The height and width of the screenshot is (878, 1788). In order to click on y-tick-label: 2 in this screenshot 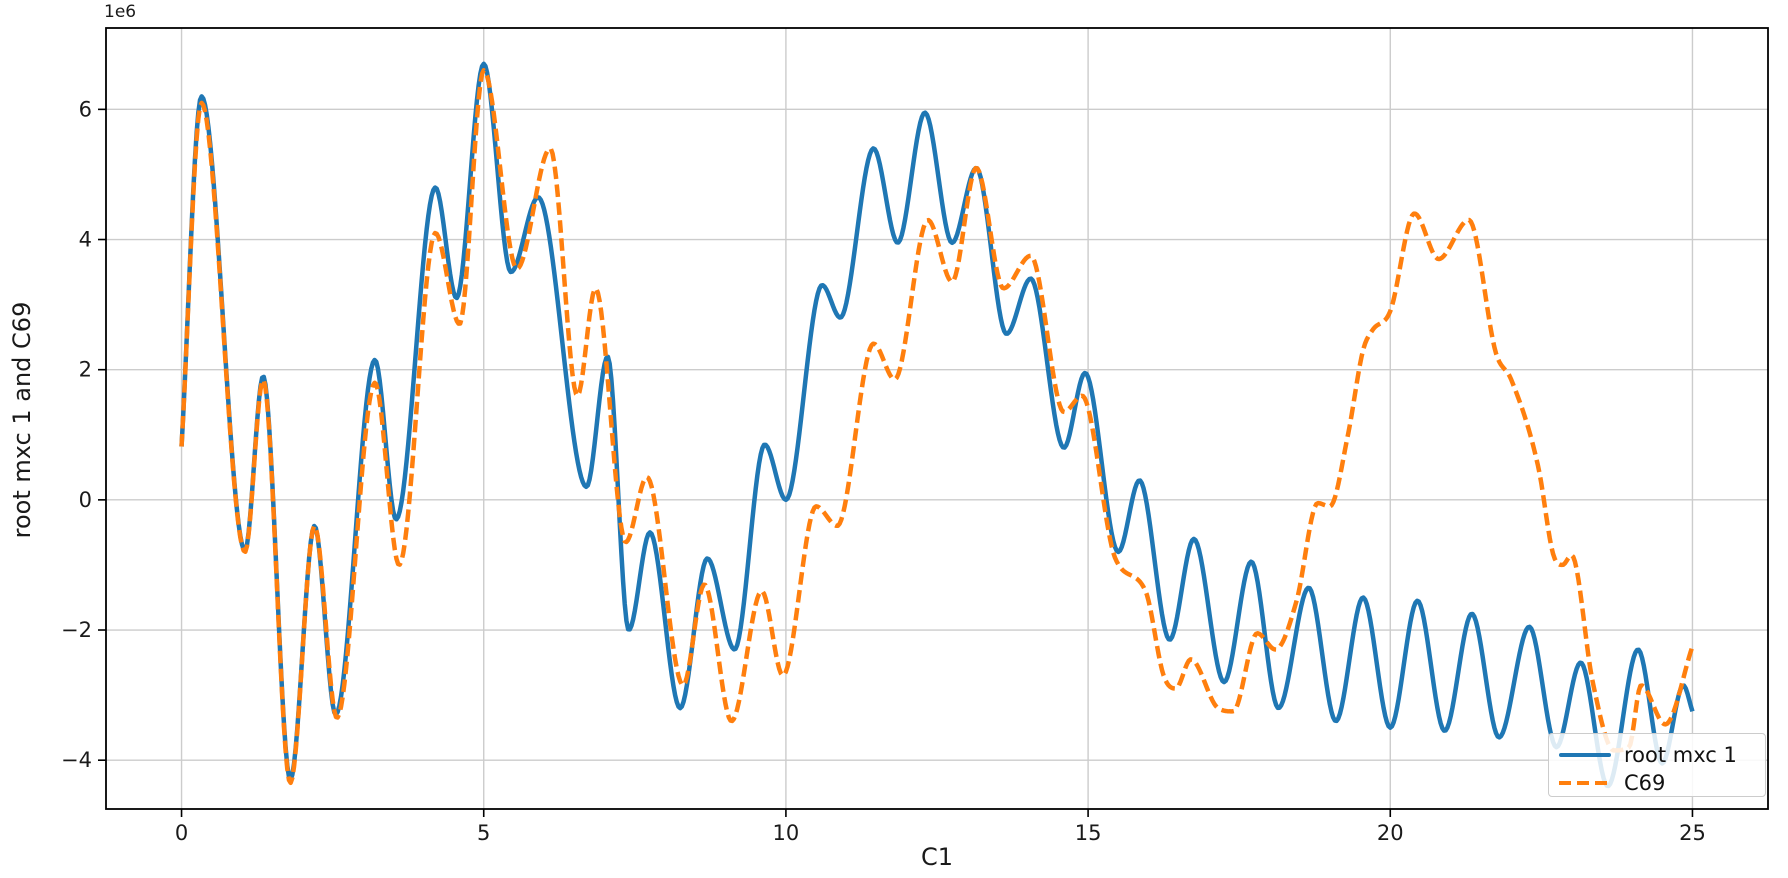, I will do `click(85, 370)`.